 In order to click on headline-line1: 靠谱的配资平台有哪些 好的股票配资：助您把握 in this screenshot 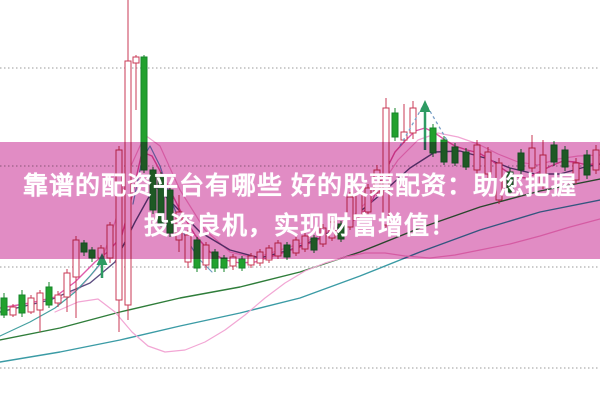, I will do `click(300, 186)`.